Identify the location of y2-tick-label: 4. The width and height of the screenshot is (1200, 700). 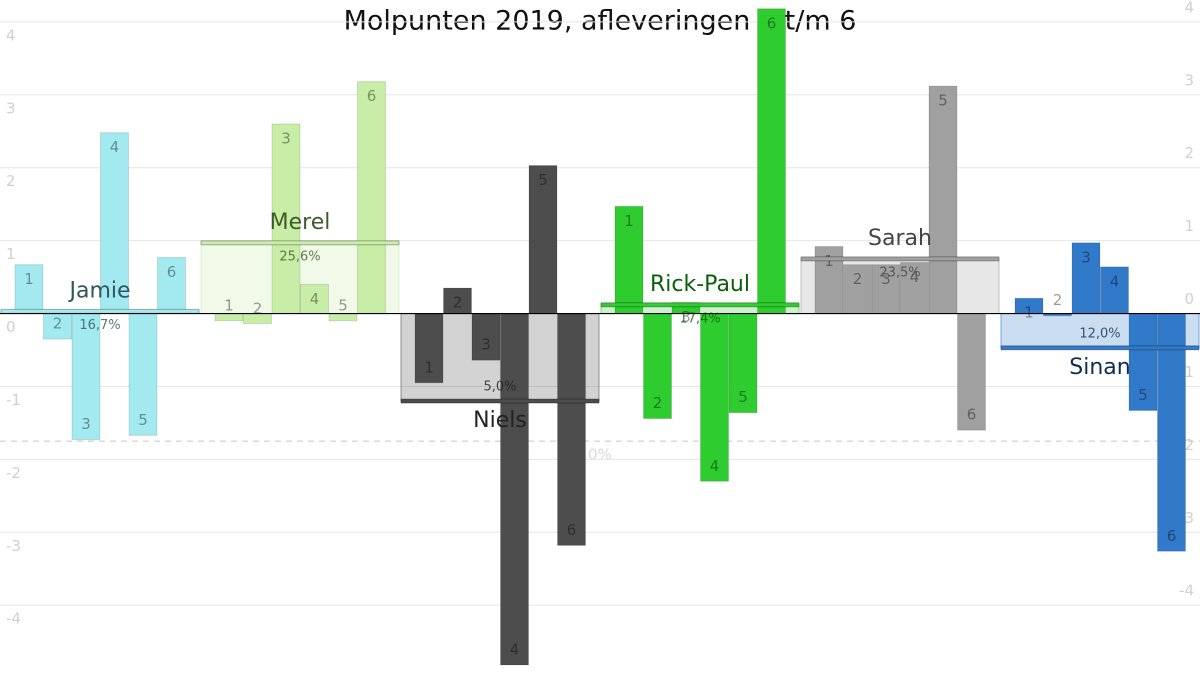
(1189, 8).